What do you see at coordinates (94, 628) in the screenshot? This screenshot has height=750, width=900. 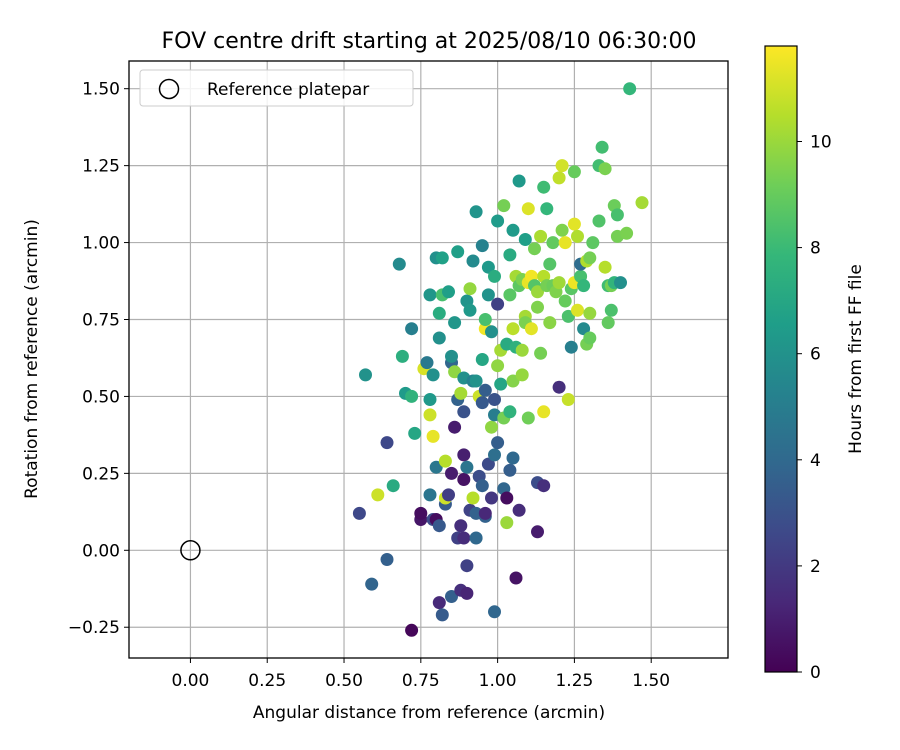 I see `y-tick-label: −0.25` at bounding box center [94, 628].